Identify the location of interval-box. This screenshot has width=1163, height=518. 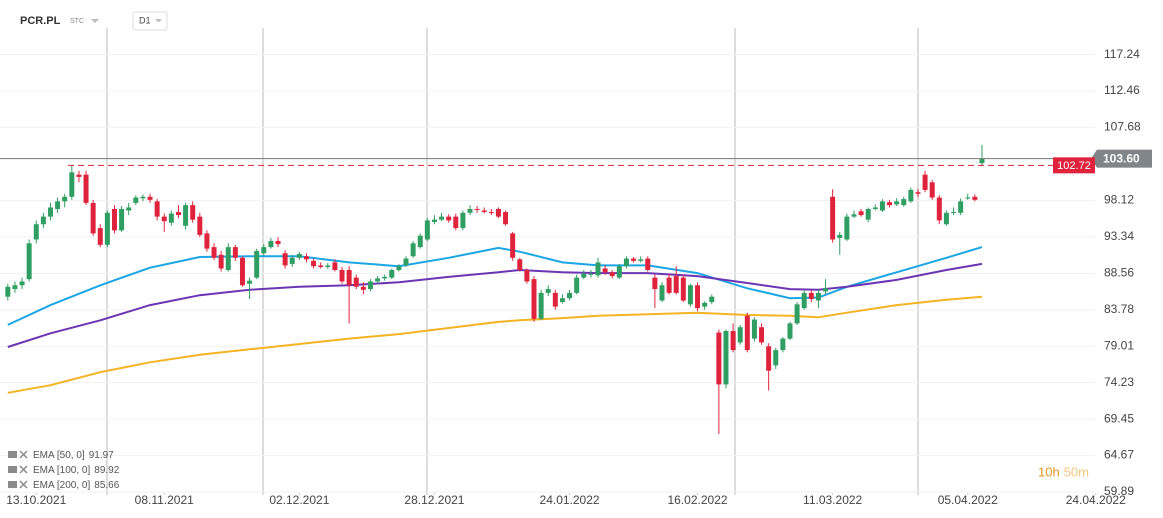
(150, 21).